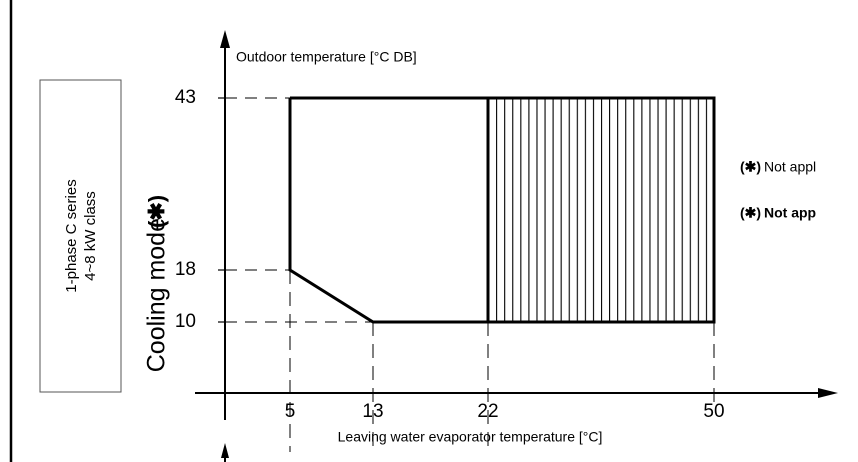  I want to click on hatched-region, so click(601, 210).